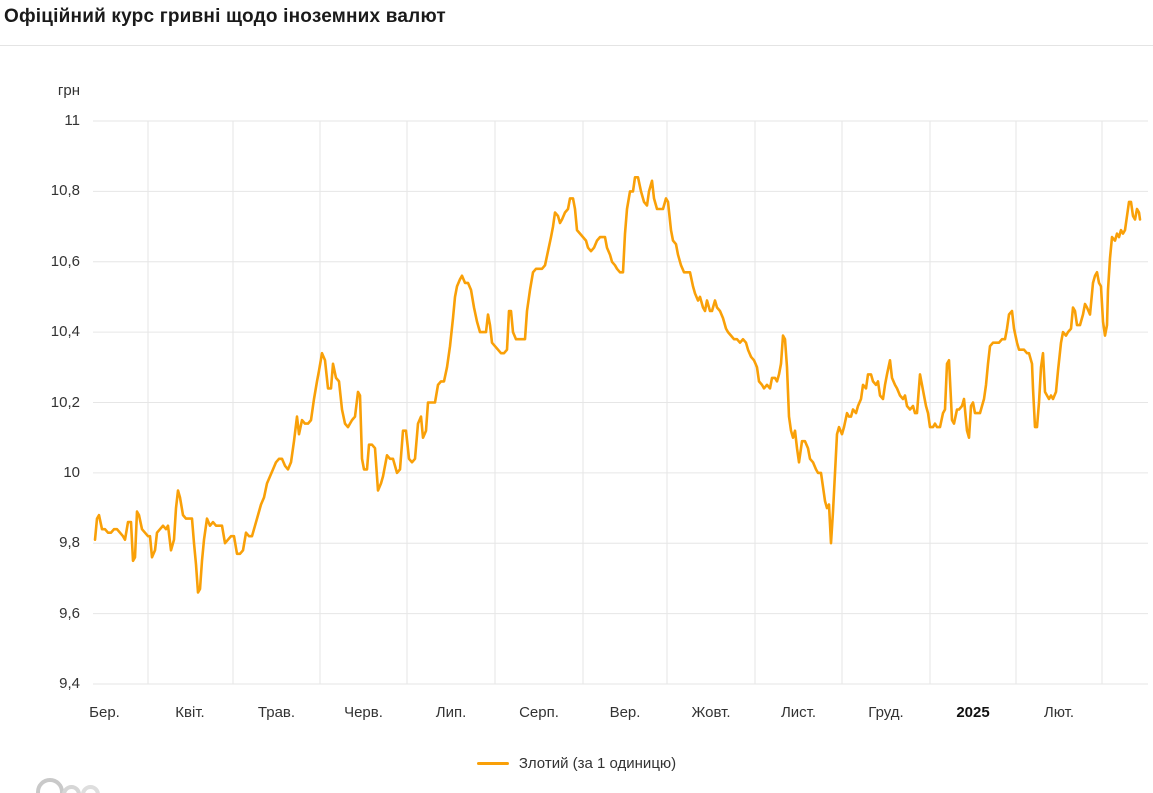 This screenshot has width=1153, height=793. I want to click on y-tick-label: 10,8, so click(65, 191).